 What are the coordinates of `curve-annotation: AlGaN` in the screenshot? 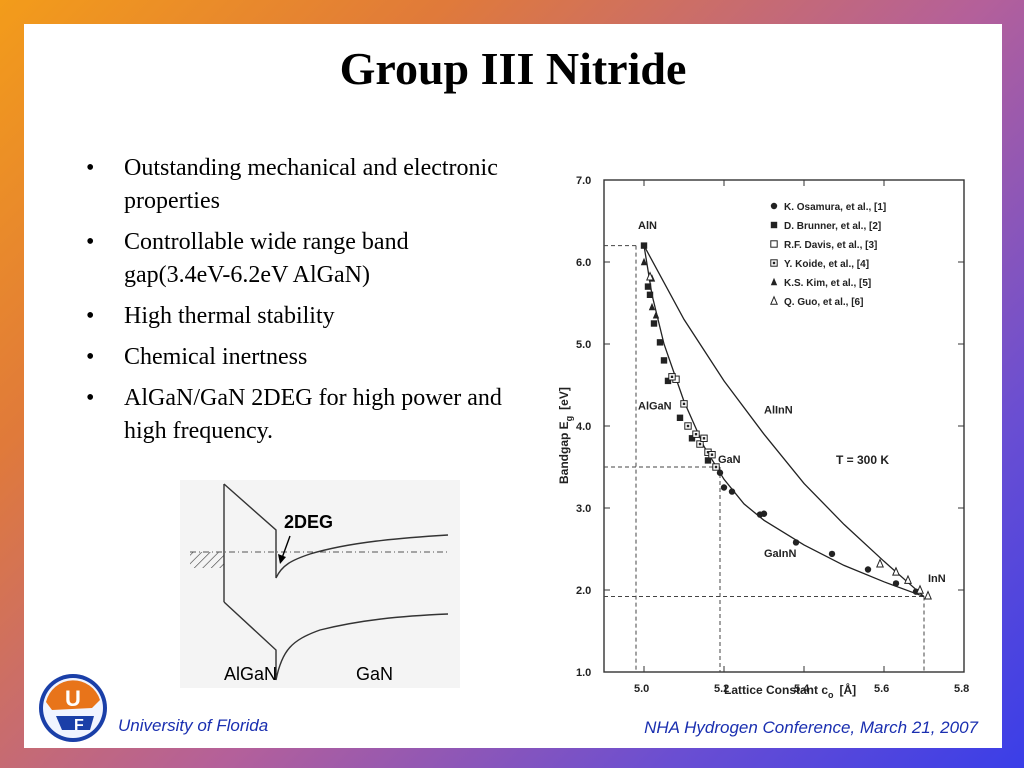 It's located at (655, 407).